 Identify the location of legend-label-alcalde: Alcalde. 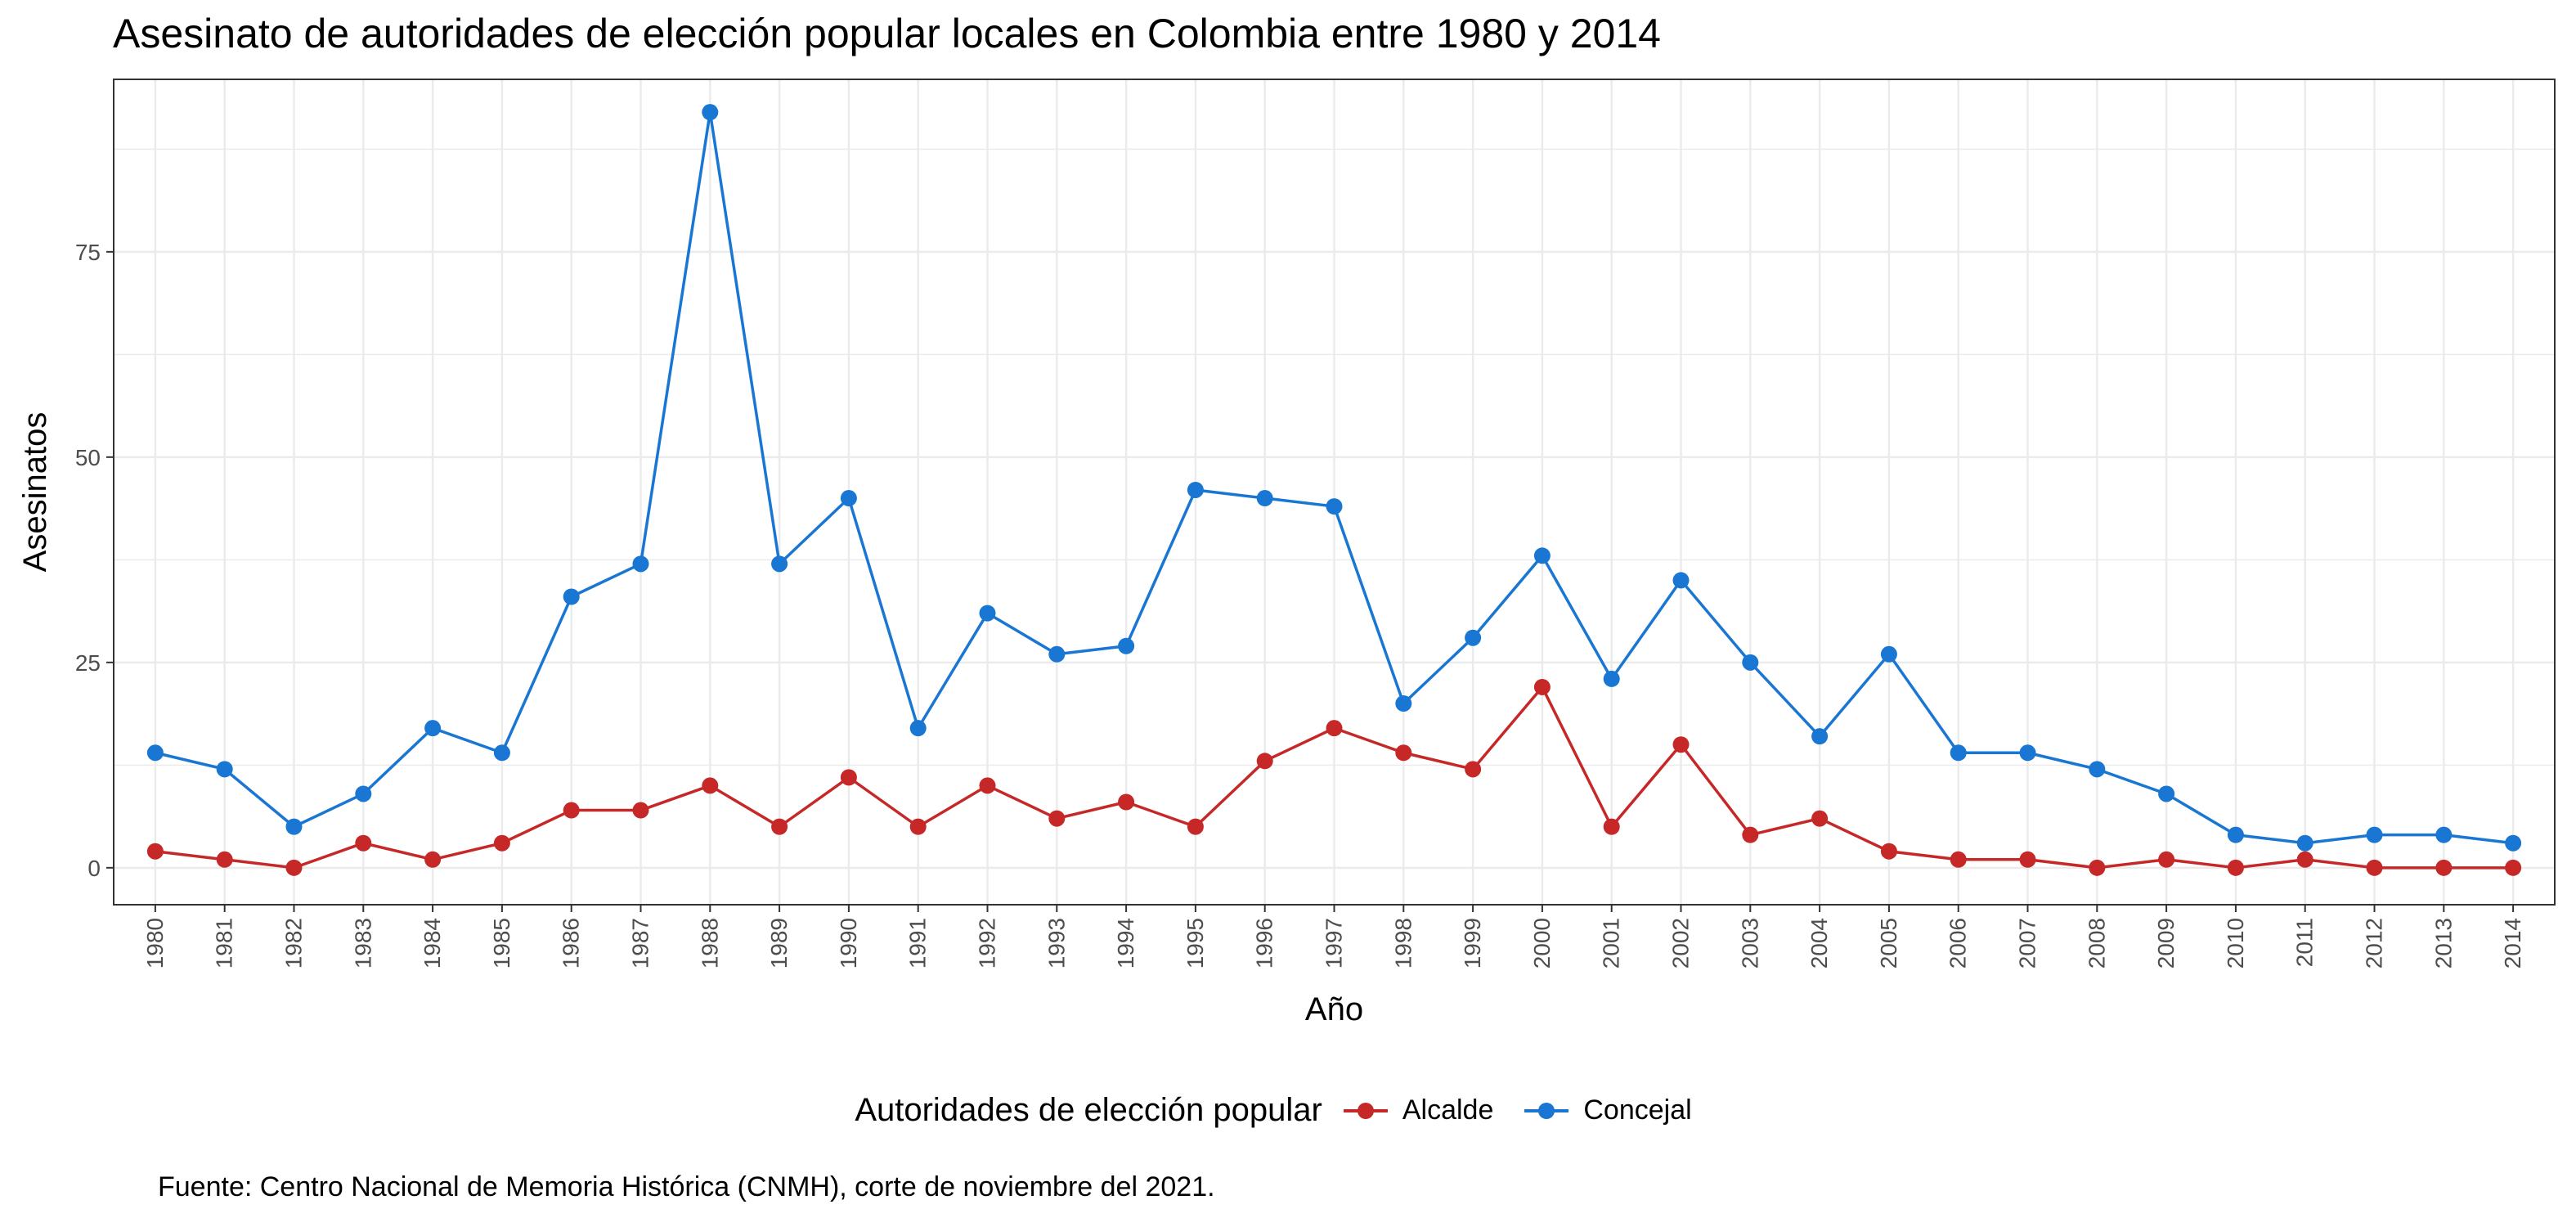
(1448, 1110).